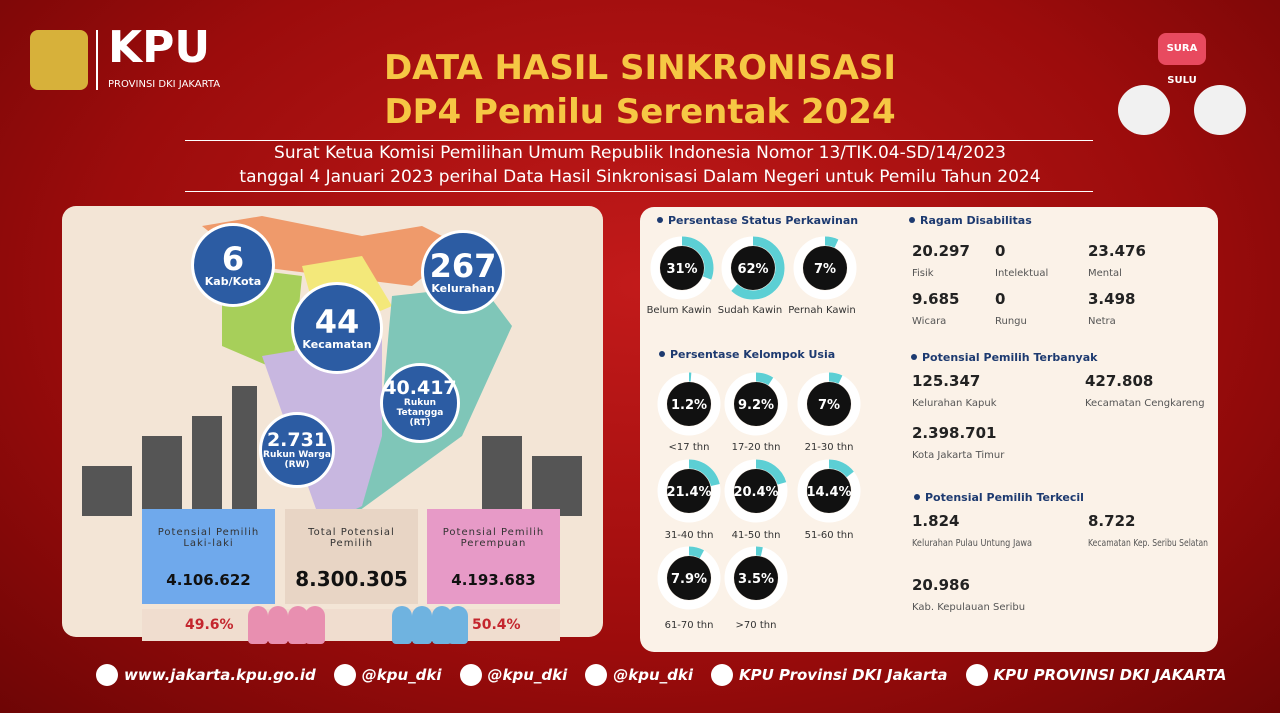 Image resolution: width=1280 pixels, height=713 pixels. Describe the element at coordinates (1110, 675) in the screenshot. I see `footer-text: KPU PROVINSI DKI JAKARTA` at that location.